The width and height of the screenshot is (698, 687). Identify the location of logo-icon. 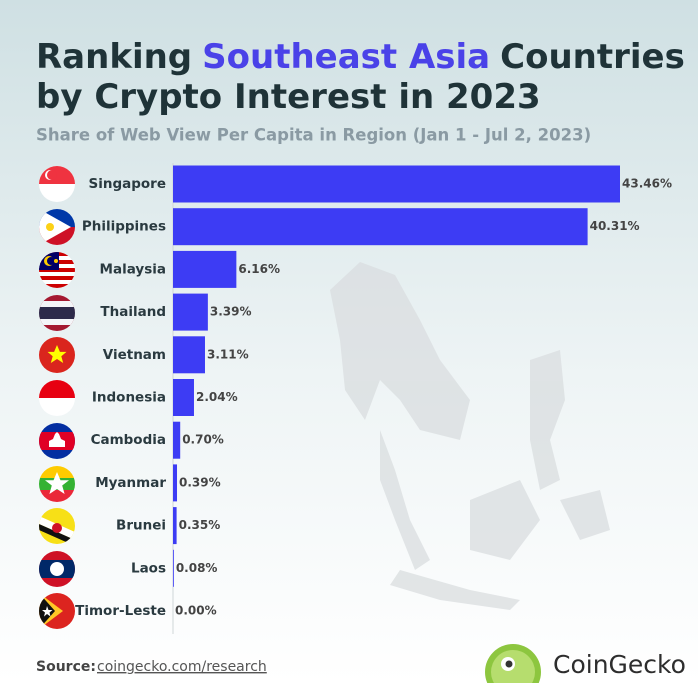
(513, 663).